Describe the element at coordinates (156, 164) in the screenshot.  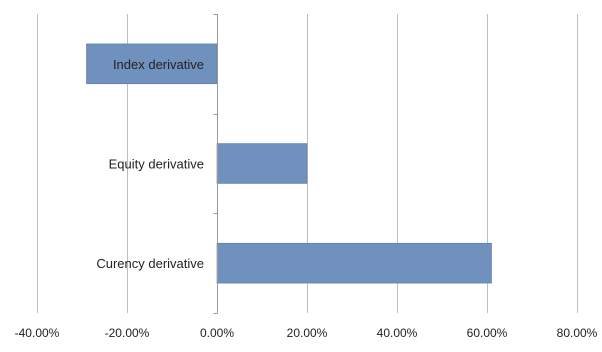
I see `category-label-2: Equity derivative` at that location.